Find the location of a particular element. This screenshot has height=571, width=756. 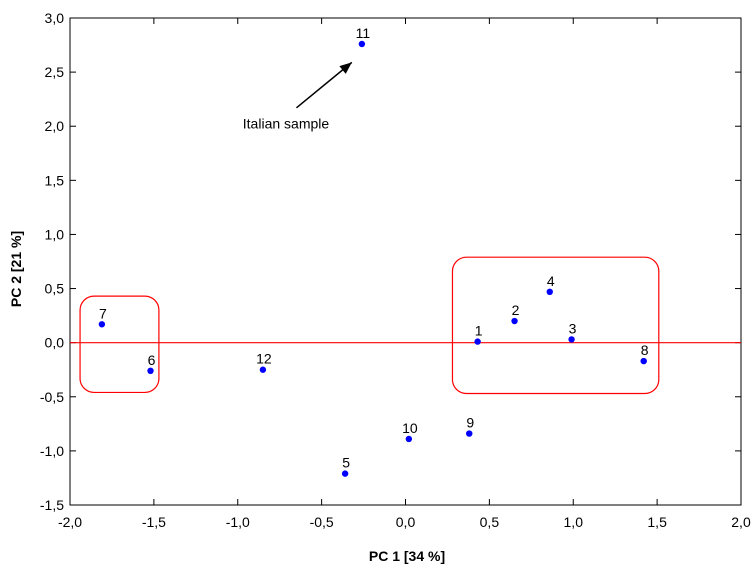

y-tick-label: 0,5 is located at coordinates (55, 289).